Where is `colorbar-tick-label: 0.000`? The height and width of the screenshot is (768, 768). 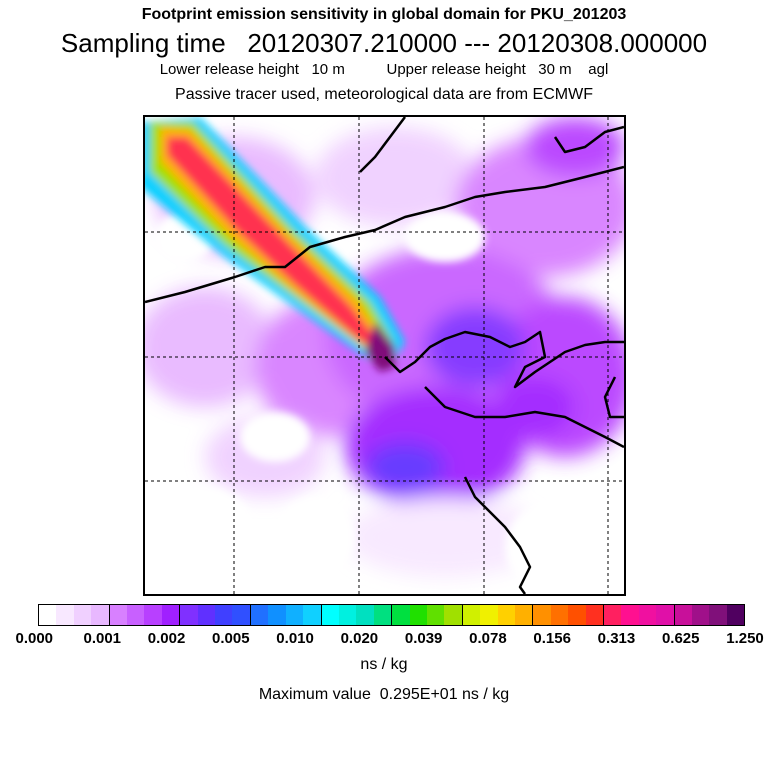
colorbar-tick-label: 0.000 is located at coordinates (34, 638).